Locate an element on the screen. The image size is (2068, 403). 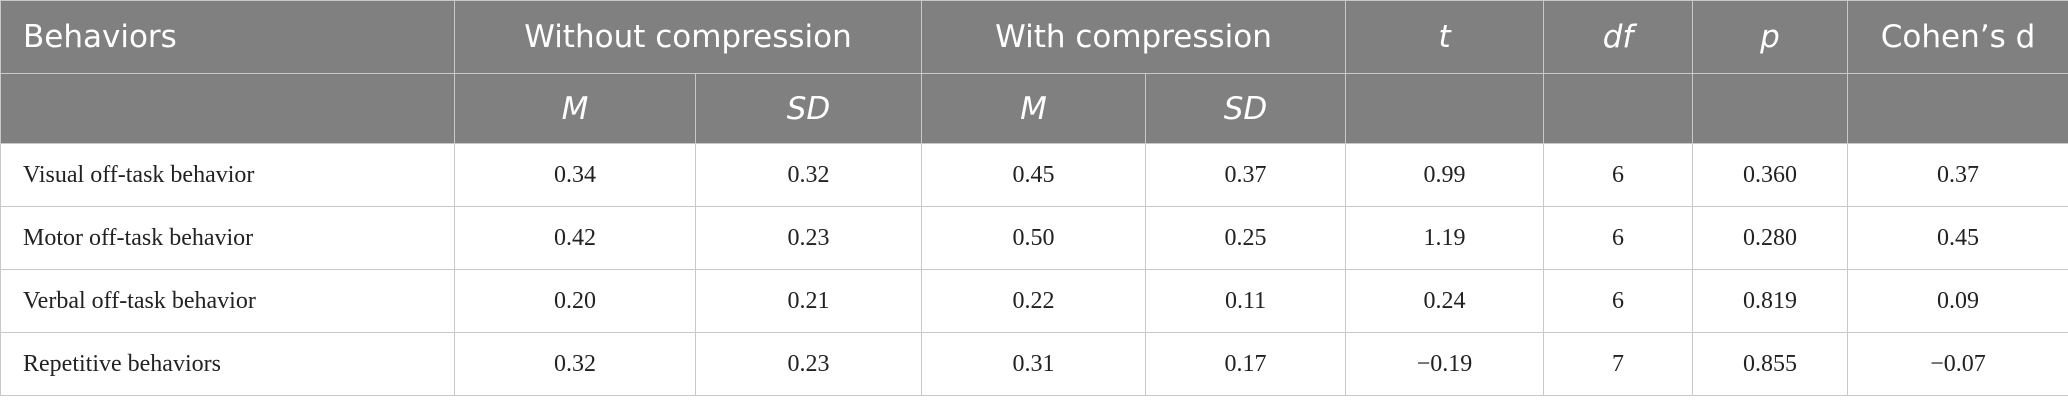
table-cell: 0.855 is located at coordinates (1770, 364).